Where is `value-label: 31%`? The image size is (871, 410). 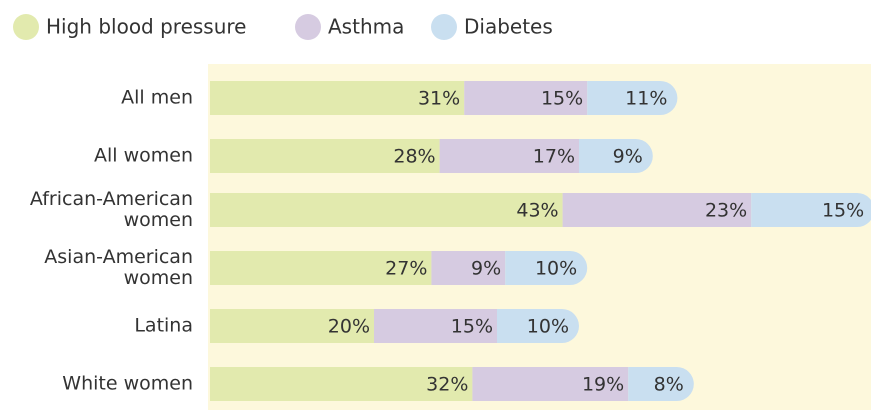 value-label: 31% is located at coordinates (439, 99).